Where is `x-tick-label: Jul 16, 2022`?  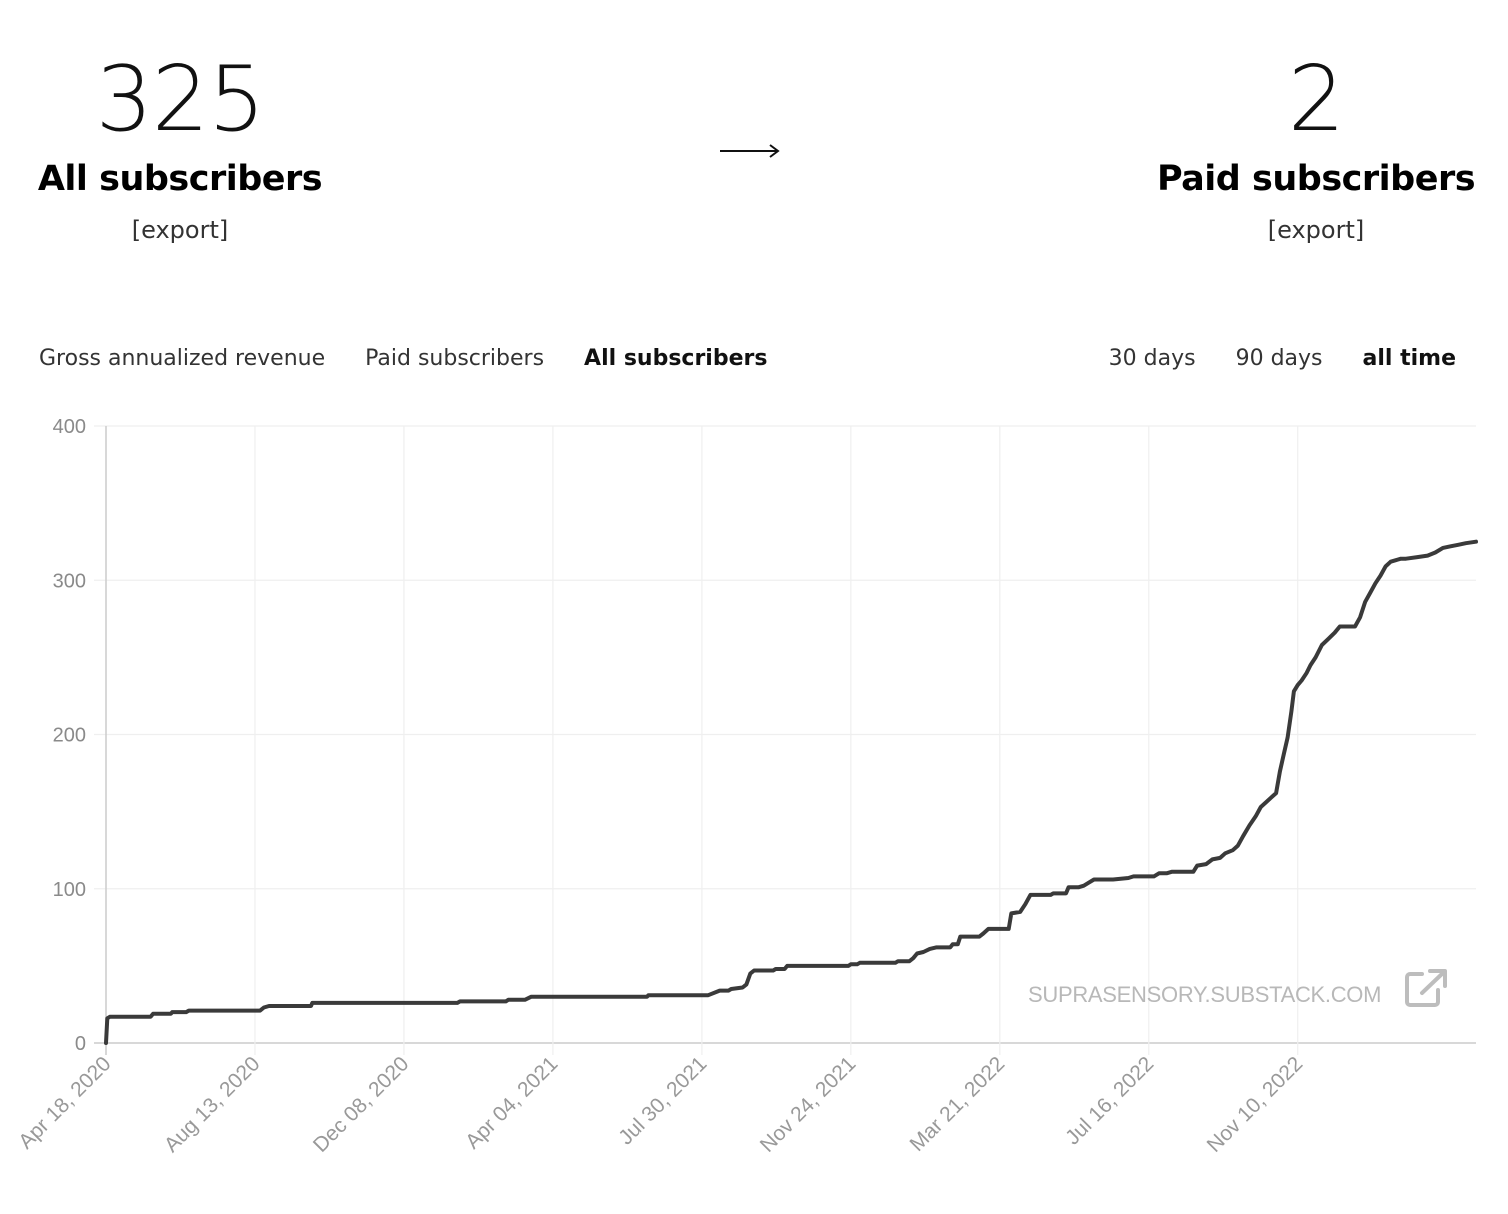
x-tick-label: Jul 16, 2022 is located at coordinates (1109, 1100).